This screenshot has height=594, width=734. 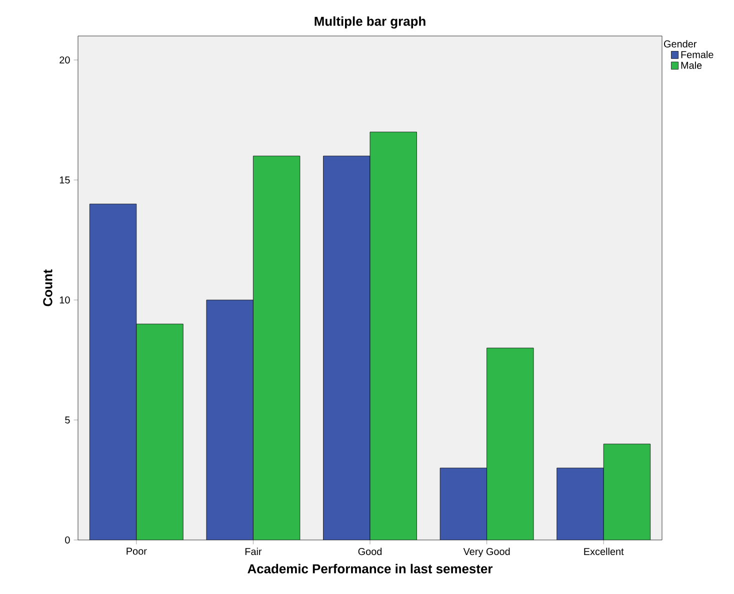 I want to click on y-axis-title: Count, so click(x=47, y=287).